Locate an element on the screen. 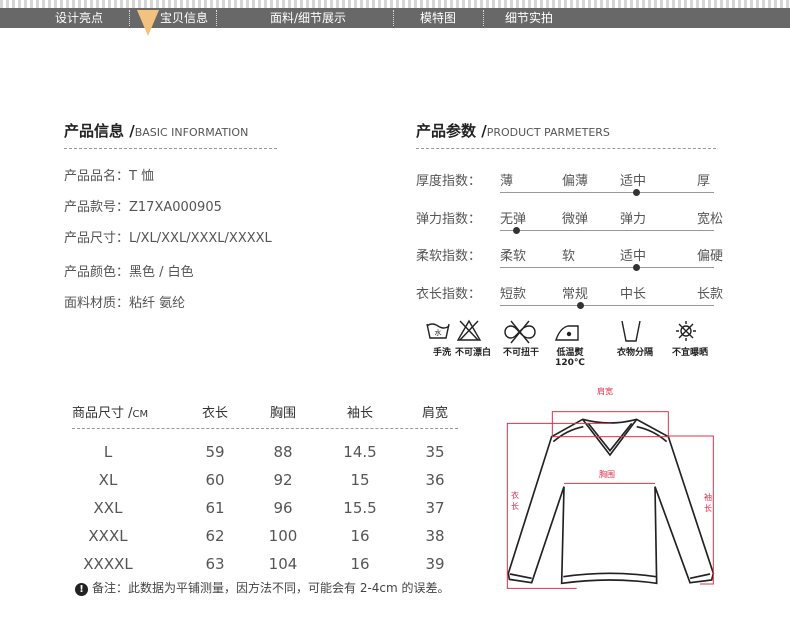 The width and height of the screenshot is (790, 621). index-option: 柔软 is located at coordinates (513, 256).